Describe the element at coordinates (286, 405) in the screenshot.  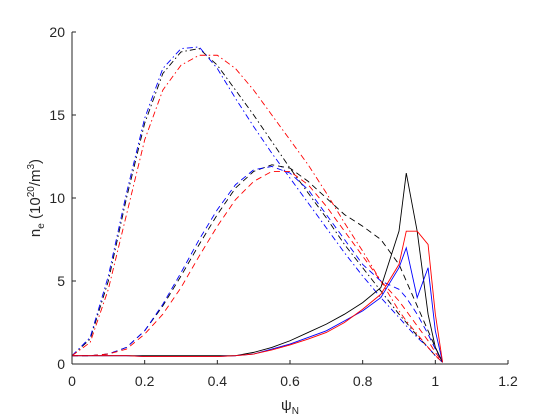
I see `x-axis-label-part: ψ` at that location.